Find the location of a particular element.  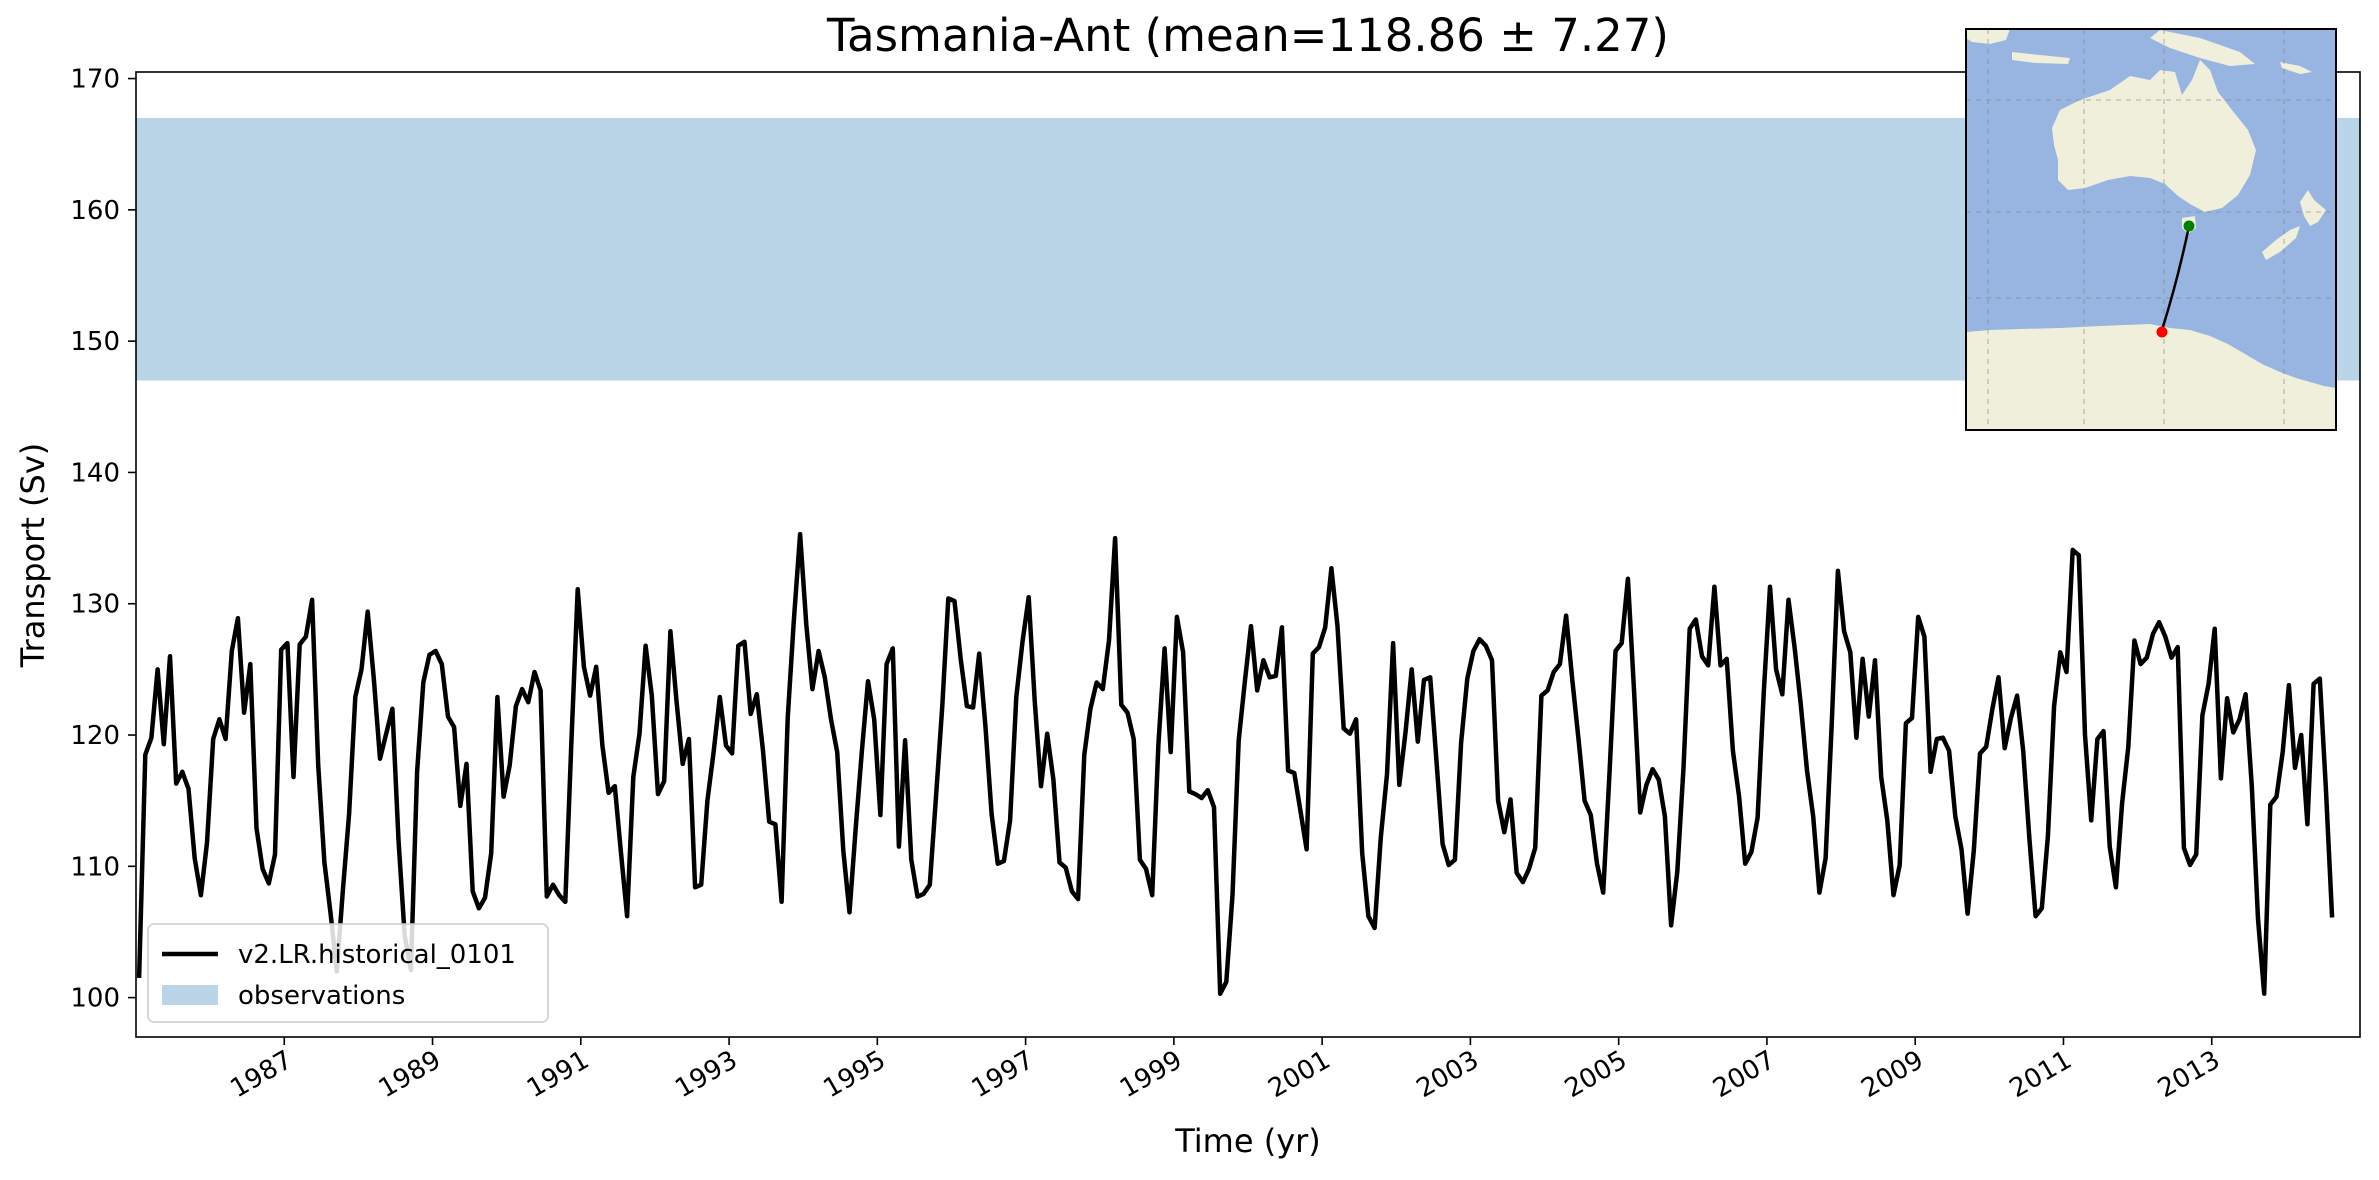

x-tick-label: 2003 is located at coordinates (1448, 1074).